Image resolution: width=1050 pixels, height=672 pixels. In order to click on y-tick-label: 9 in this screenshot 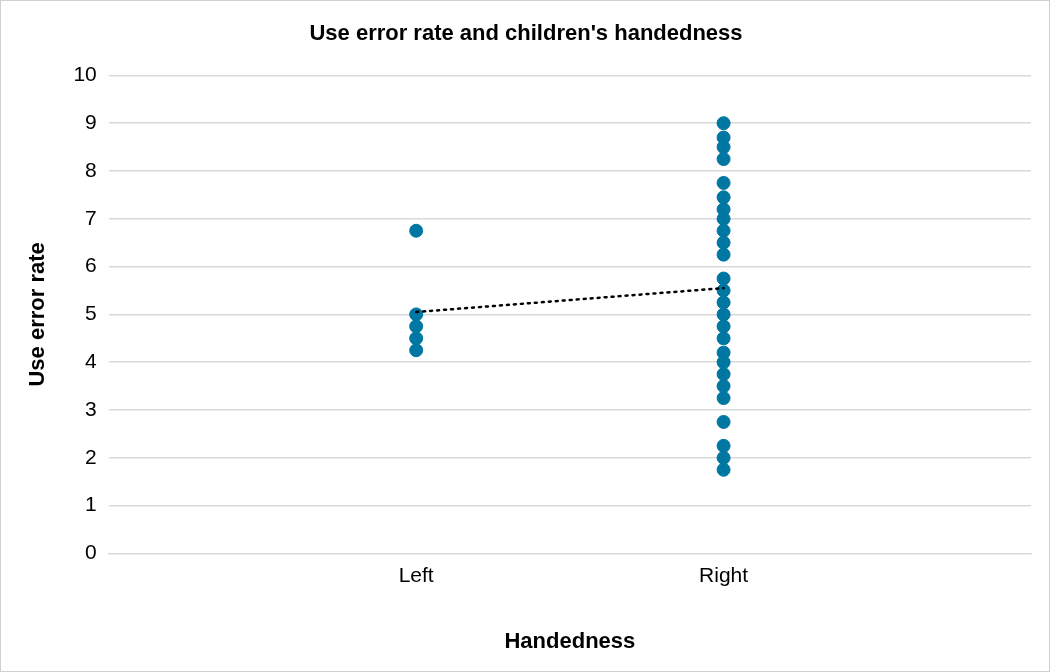, I will do `click(91, 121)`.